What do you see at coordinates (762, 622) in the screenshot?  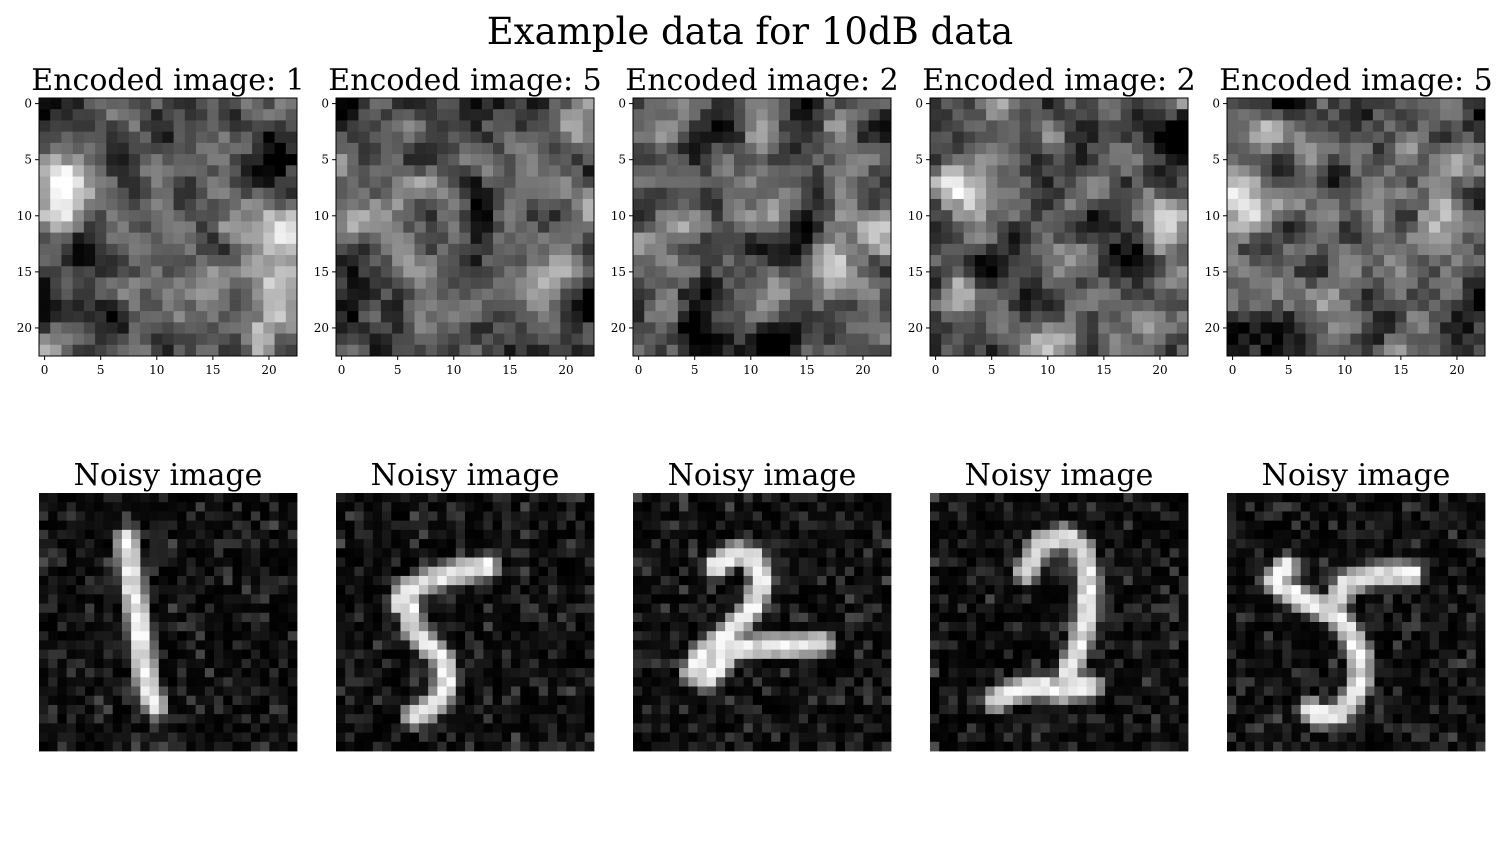 I see `heatmap-image` at bounding box center [762, 622].